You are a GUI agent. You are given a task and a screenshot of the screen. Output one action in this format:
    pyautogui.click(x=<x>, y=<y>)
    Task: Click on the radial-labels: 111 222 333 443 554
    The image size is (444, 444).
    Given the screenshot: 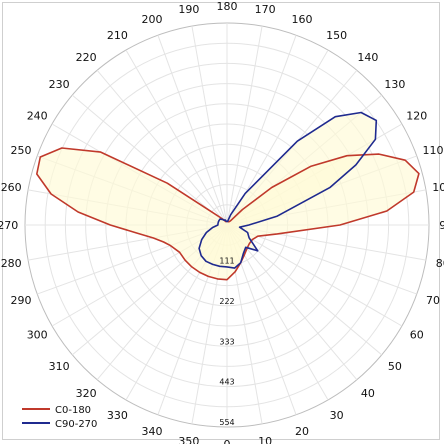 What is the action you would take?
    pyautogui.click(x=226, y=342)
    